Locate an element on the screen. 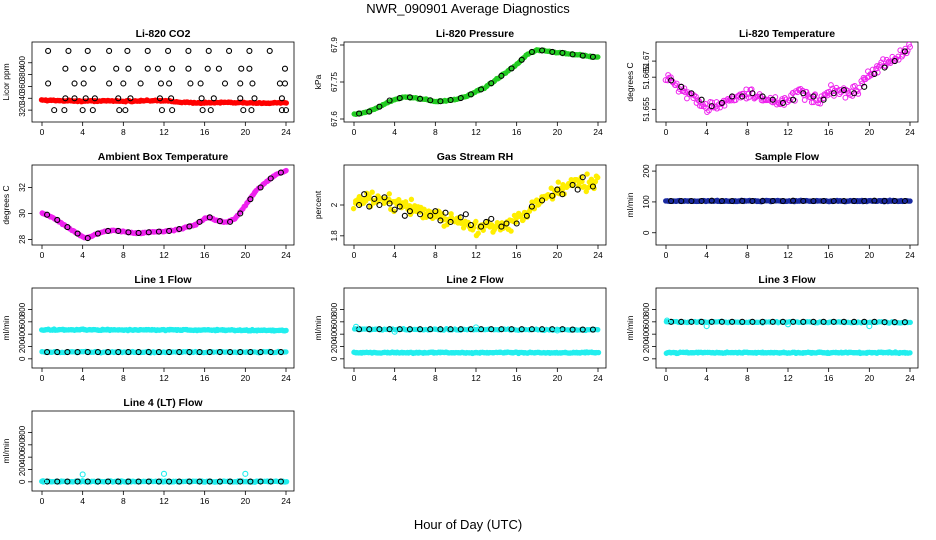 This screenshot has width=936, height=540. series-other-samples is located at coordinates (788, 353).